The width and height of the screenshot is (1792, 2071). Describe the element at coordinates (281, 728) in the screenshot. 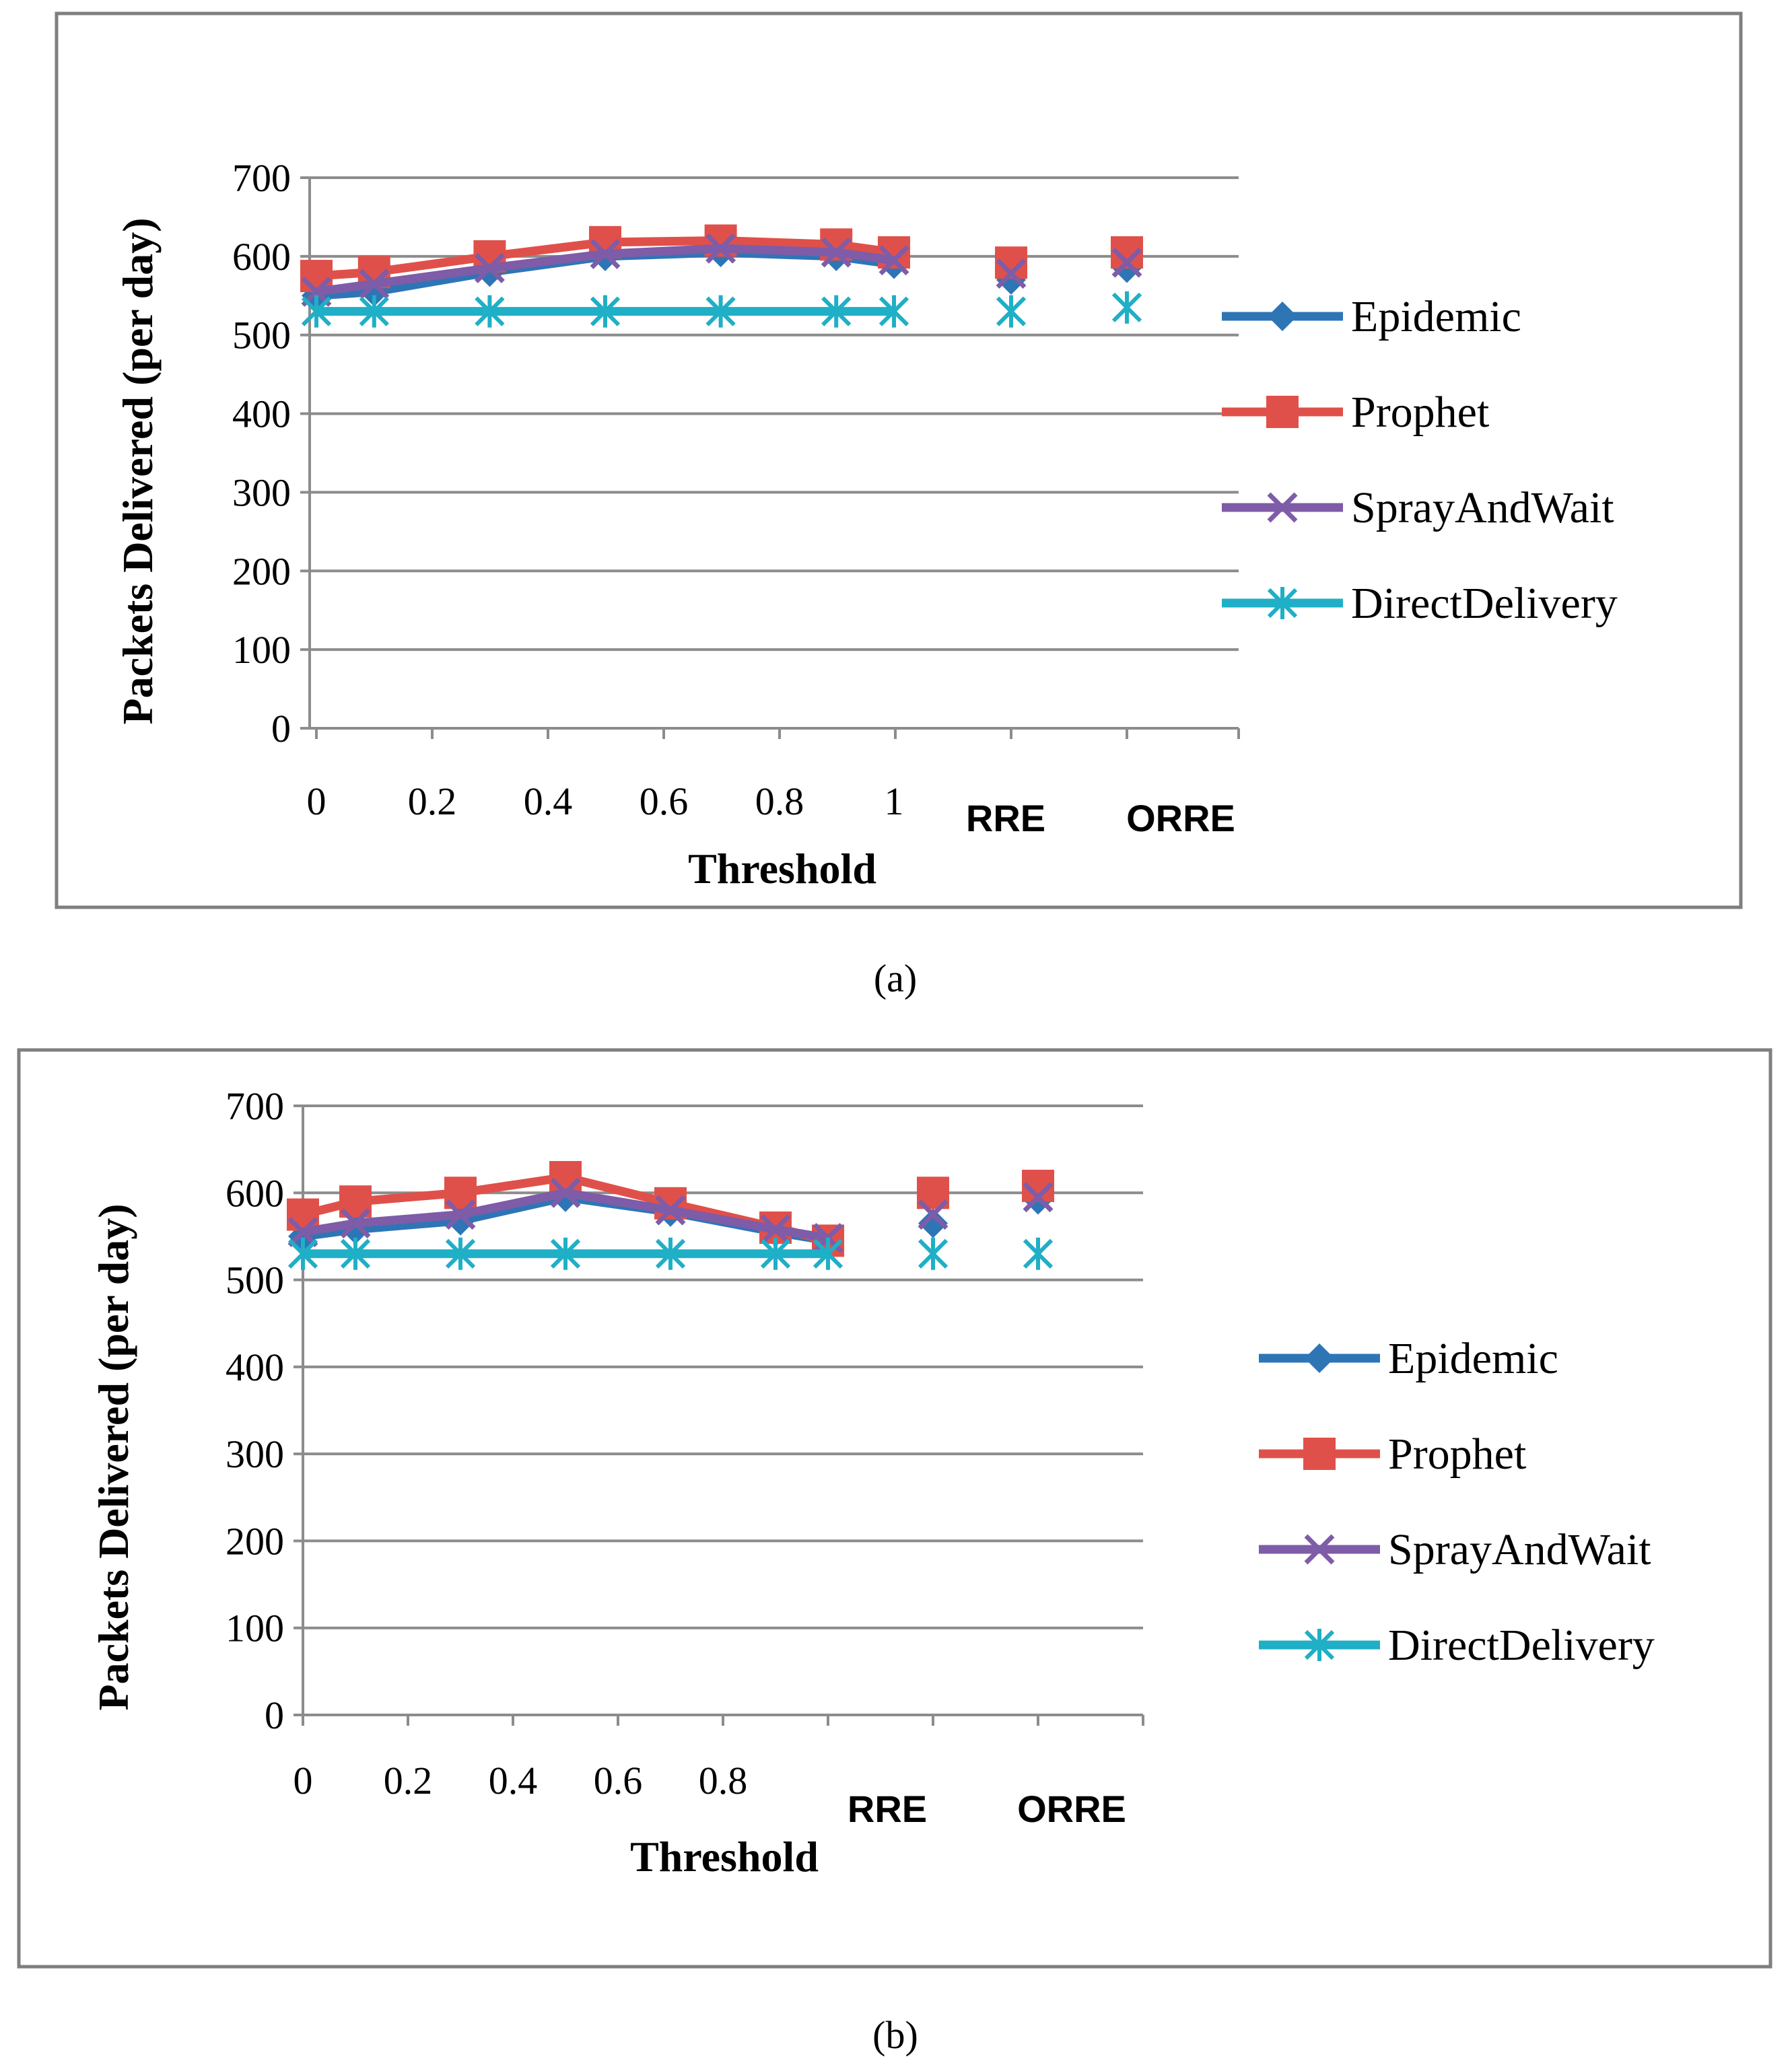

I see `y-tick-label: 0` at that location.